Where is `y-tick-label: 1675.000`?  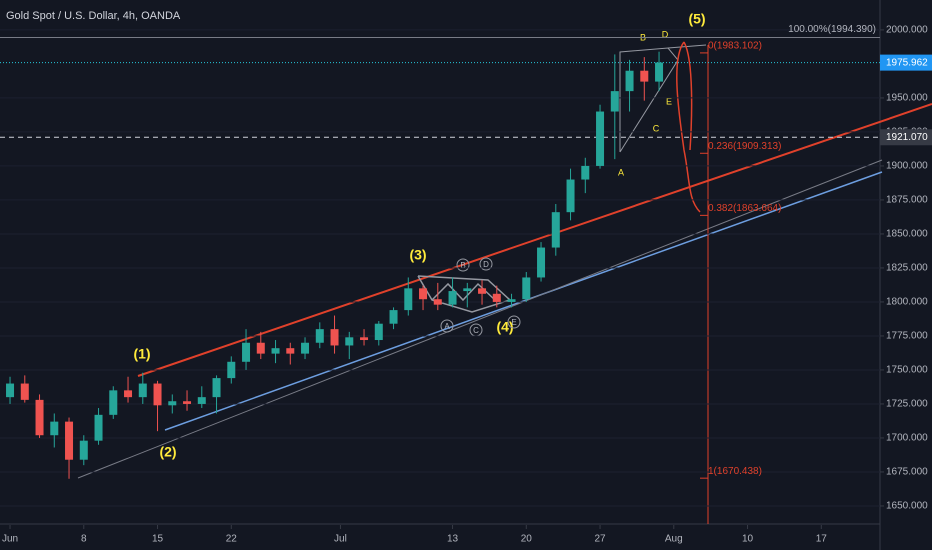
y-tick-label: 1675.000 is located at coordinates (907, 472).